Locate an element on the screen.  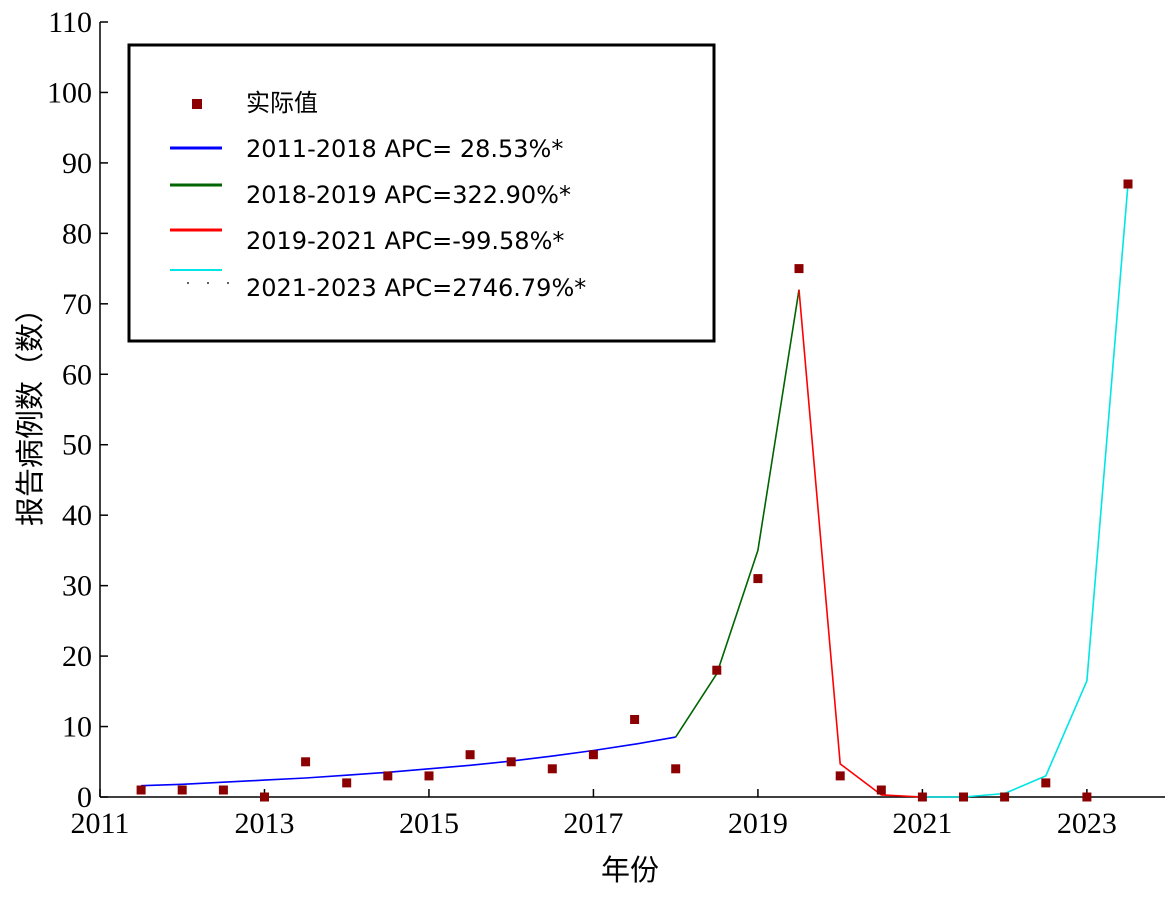
x-tick-label: 2013 is located at coordinates (264, 823).